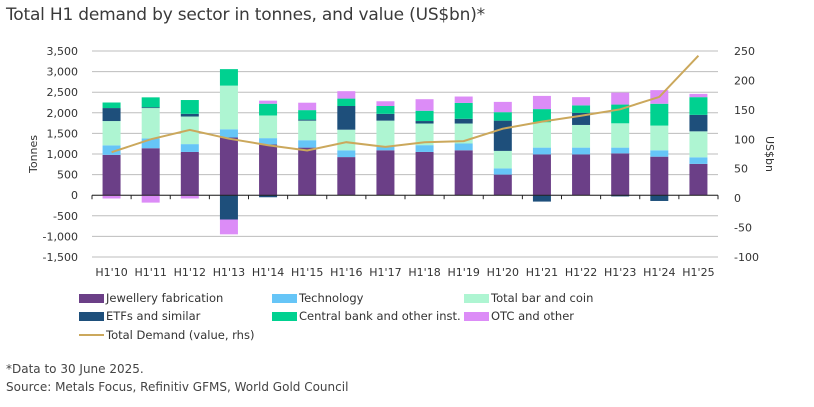  What do you see at coordinates (75, 369) in the screenshot?
I see `footnote: *Data to 30 June 2025.` at bounding box center [75, 369].